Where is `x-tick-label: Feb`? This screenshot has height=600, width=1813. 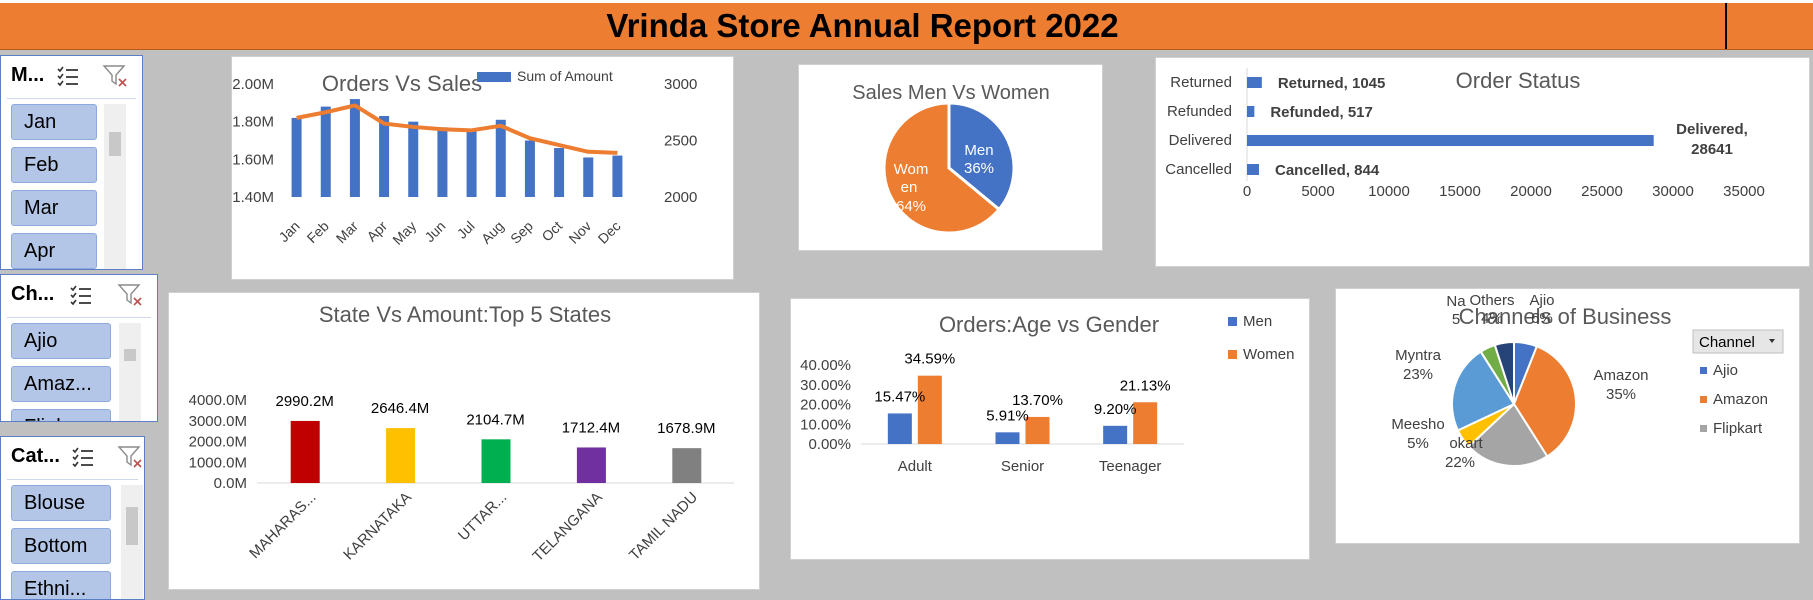 x-tick-label: Feb is located at coordinates (317, 232).